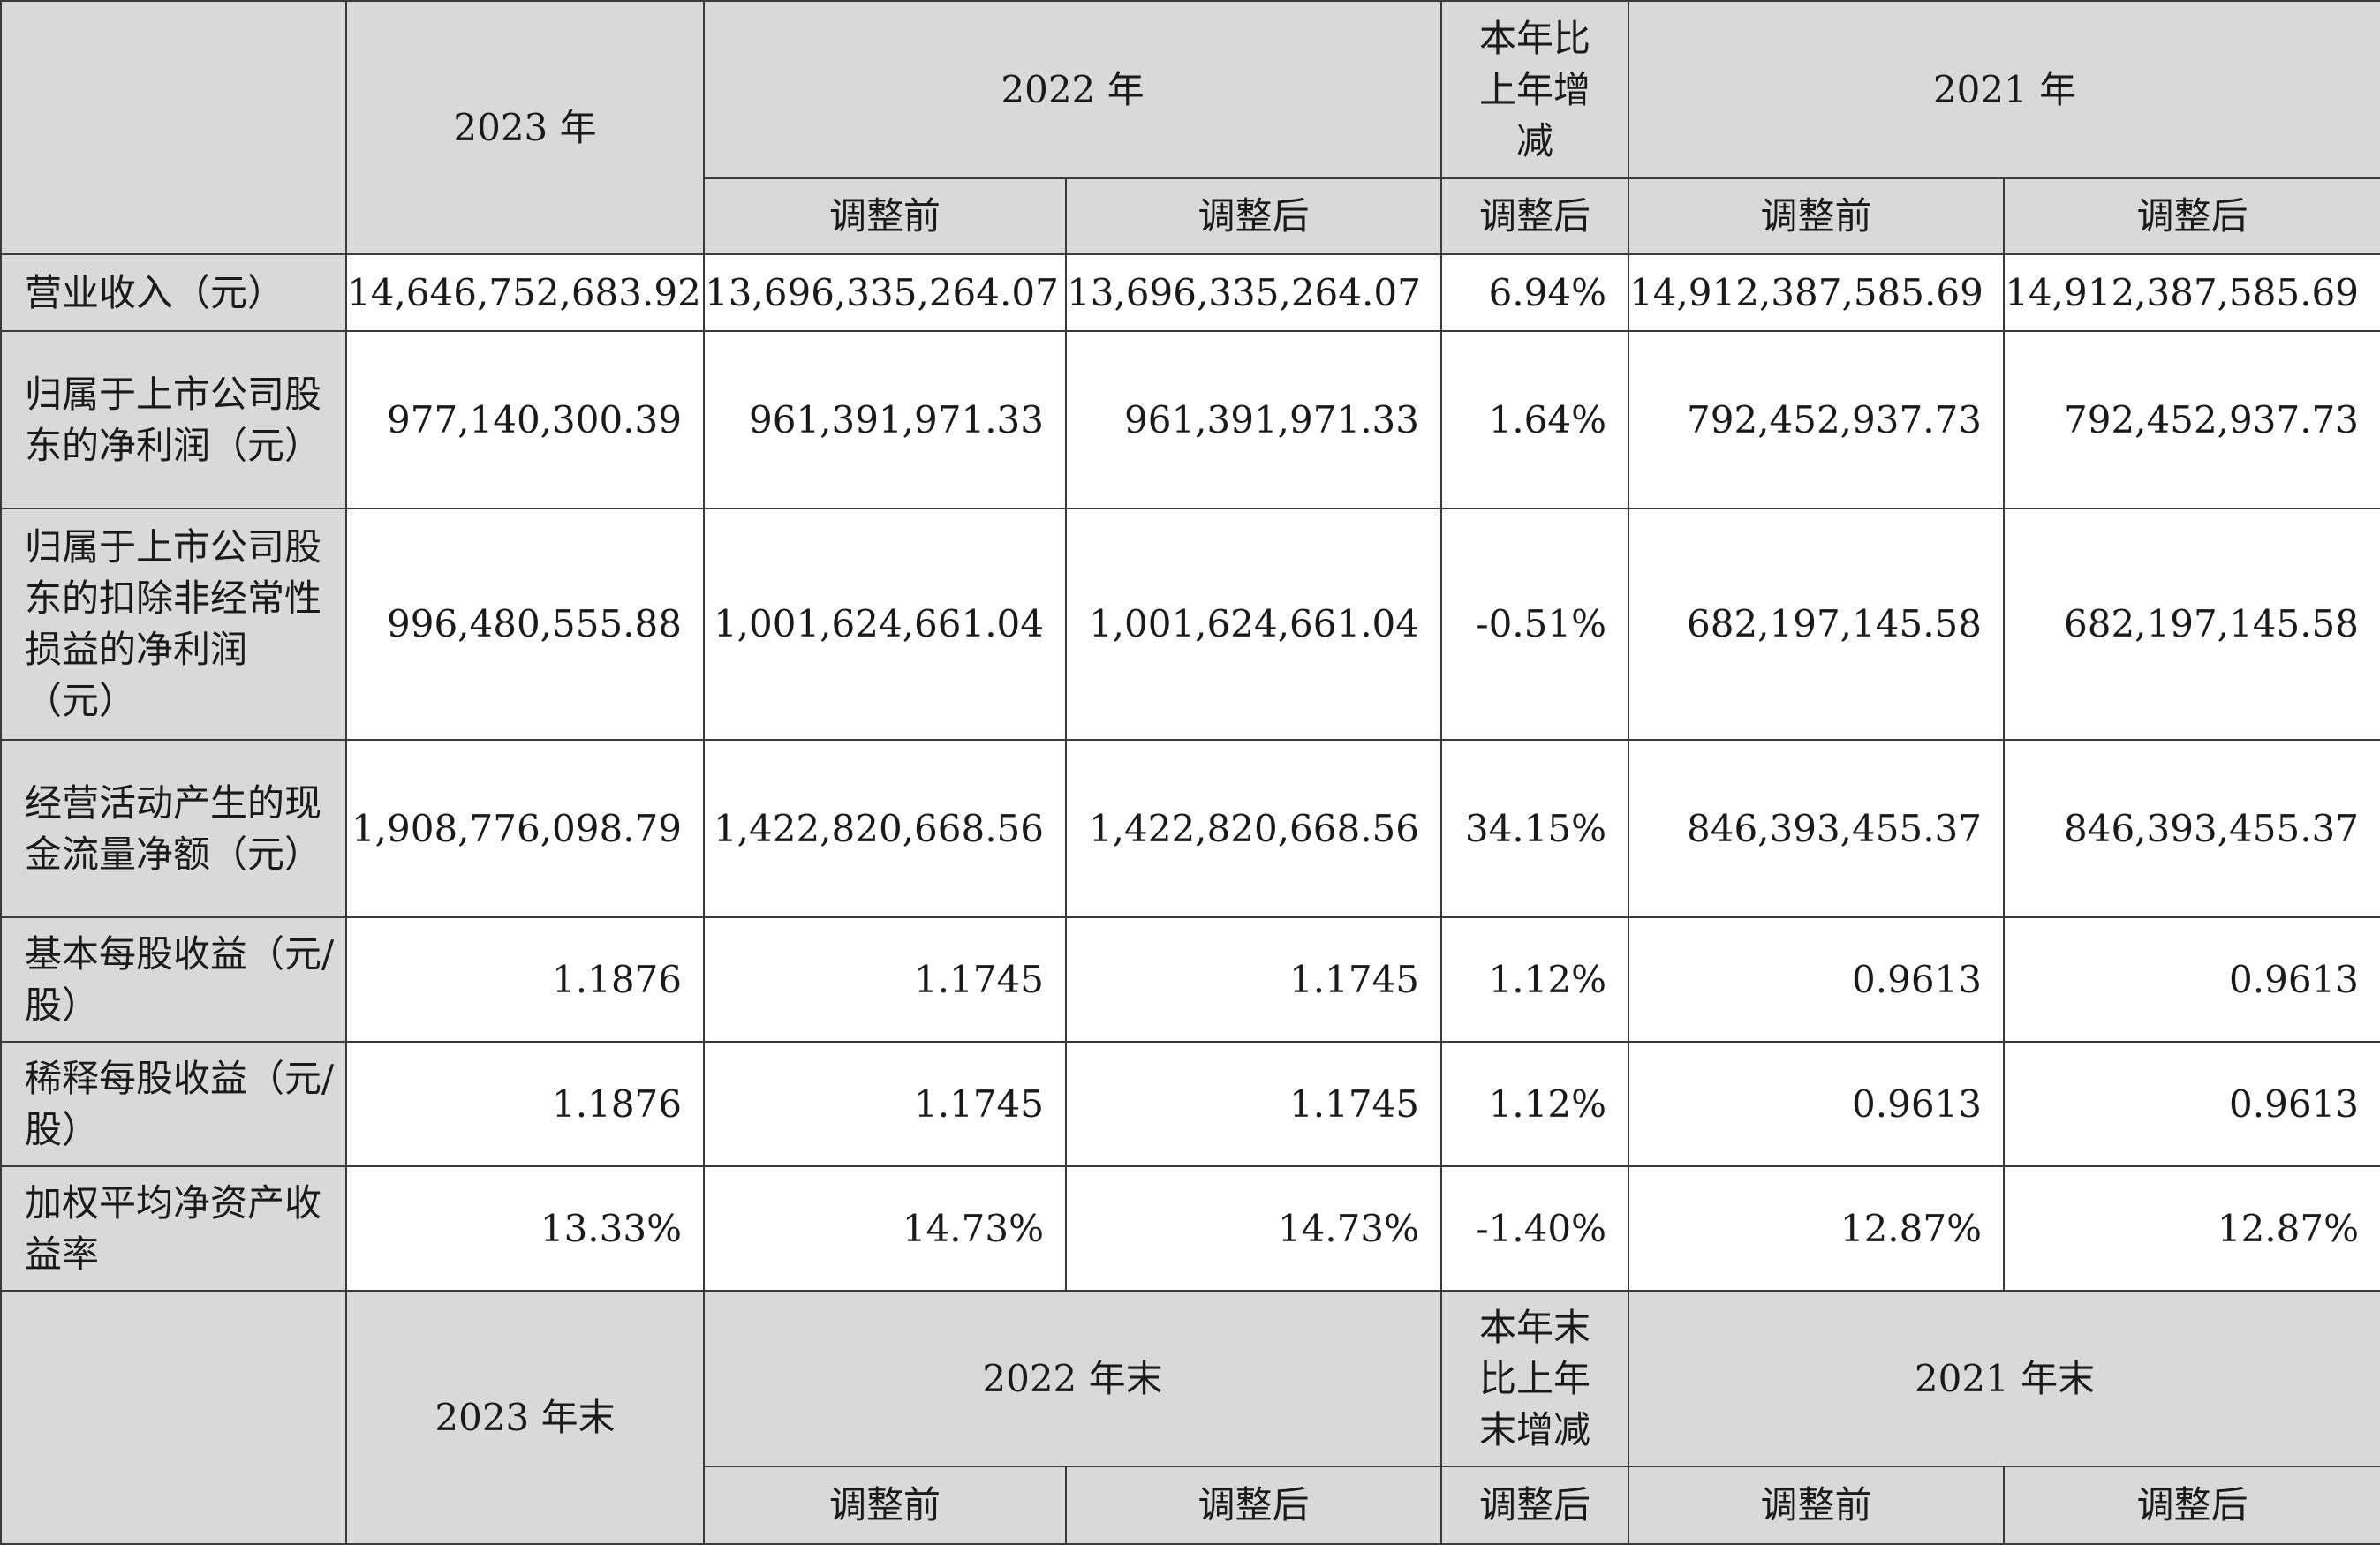 This screenshot has width=2380, height=1545. What do you see at coordinates (1816, 625) in the screenshot?
I see `value-2021-before: 682,197,145.58` at bounding box center [1816, 625].